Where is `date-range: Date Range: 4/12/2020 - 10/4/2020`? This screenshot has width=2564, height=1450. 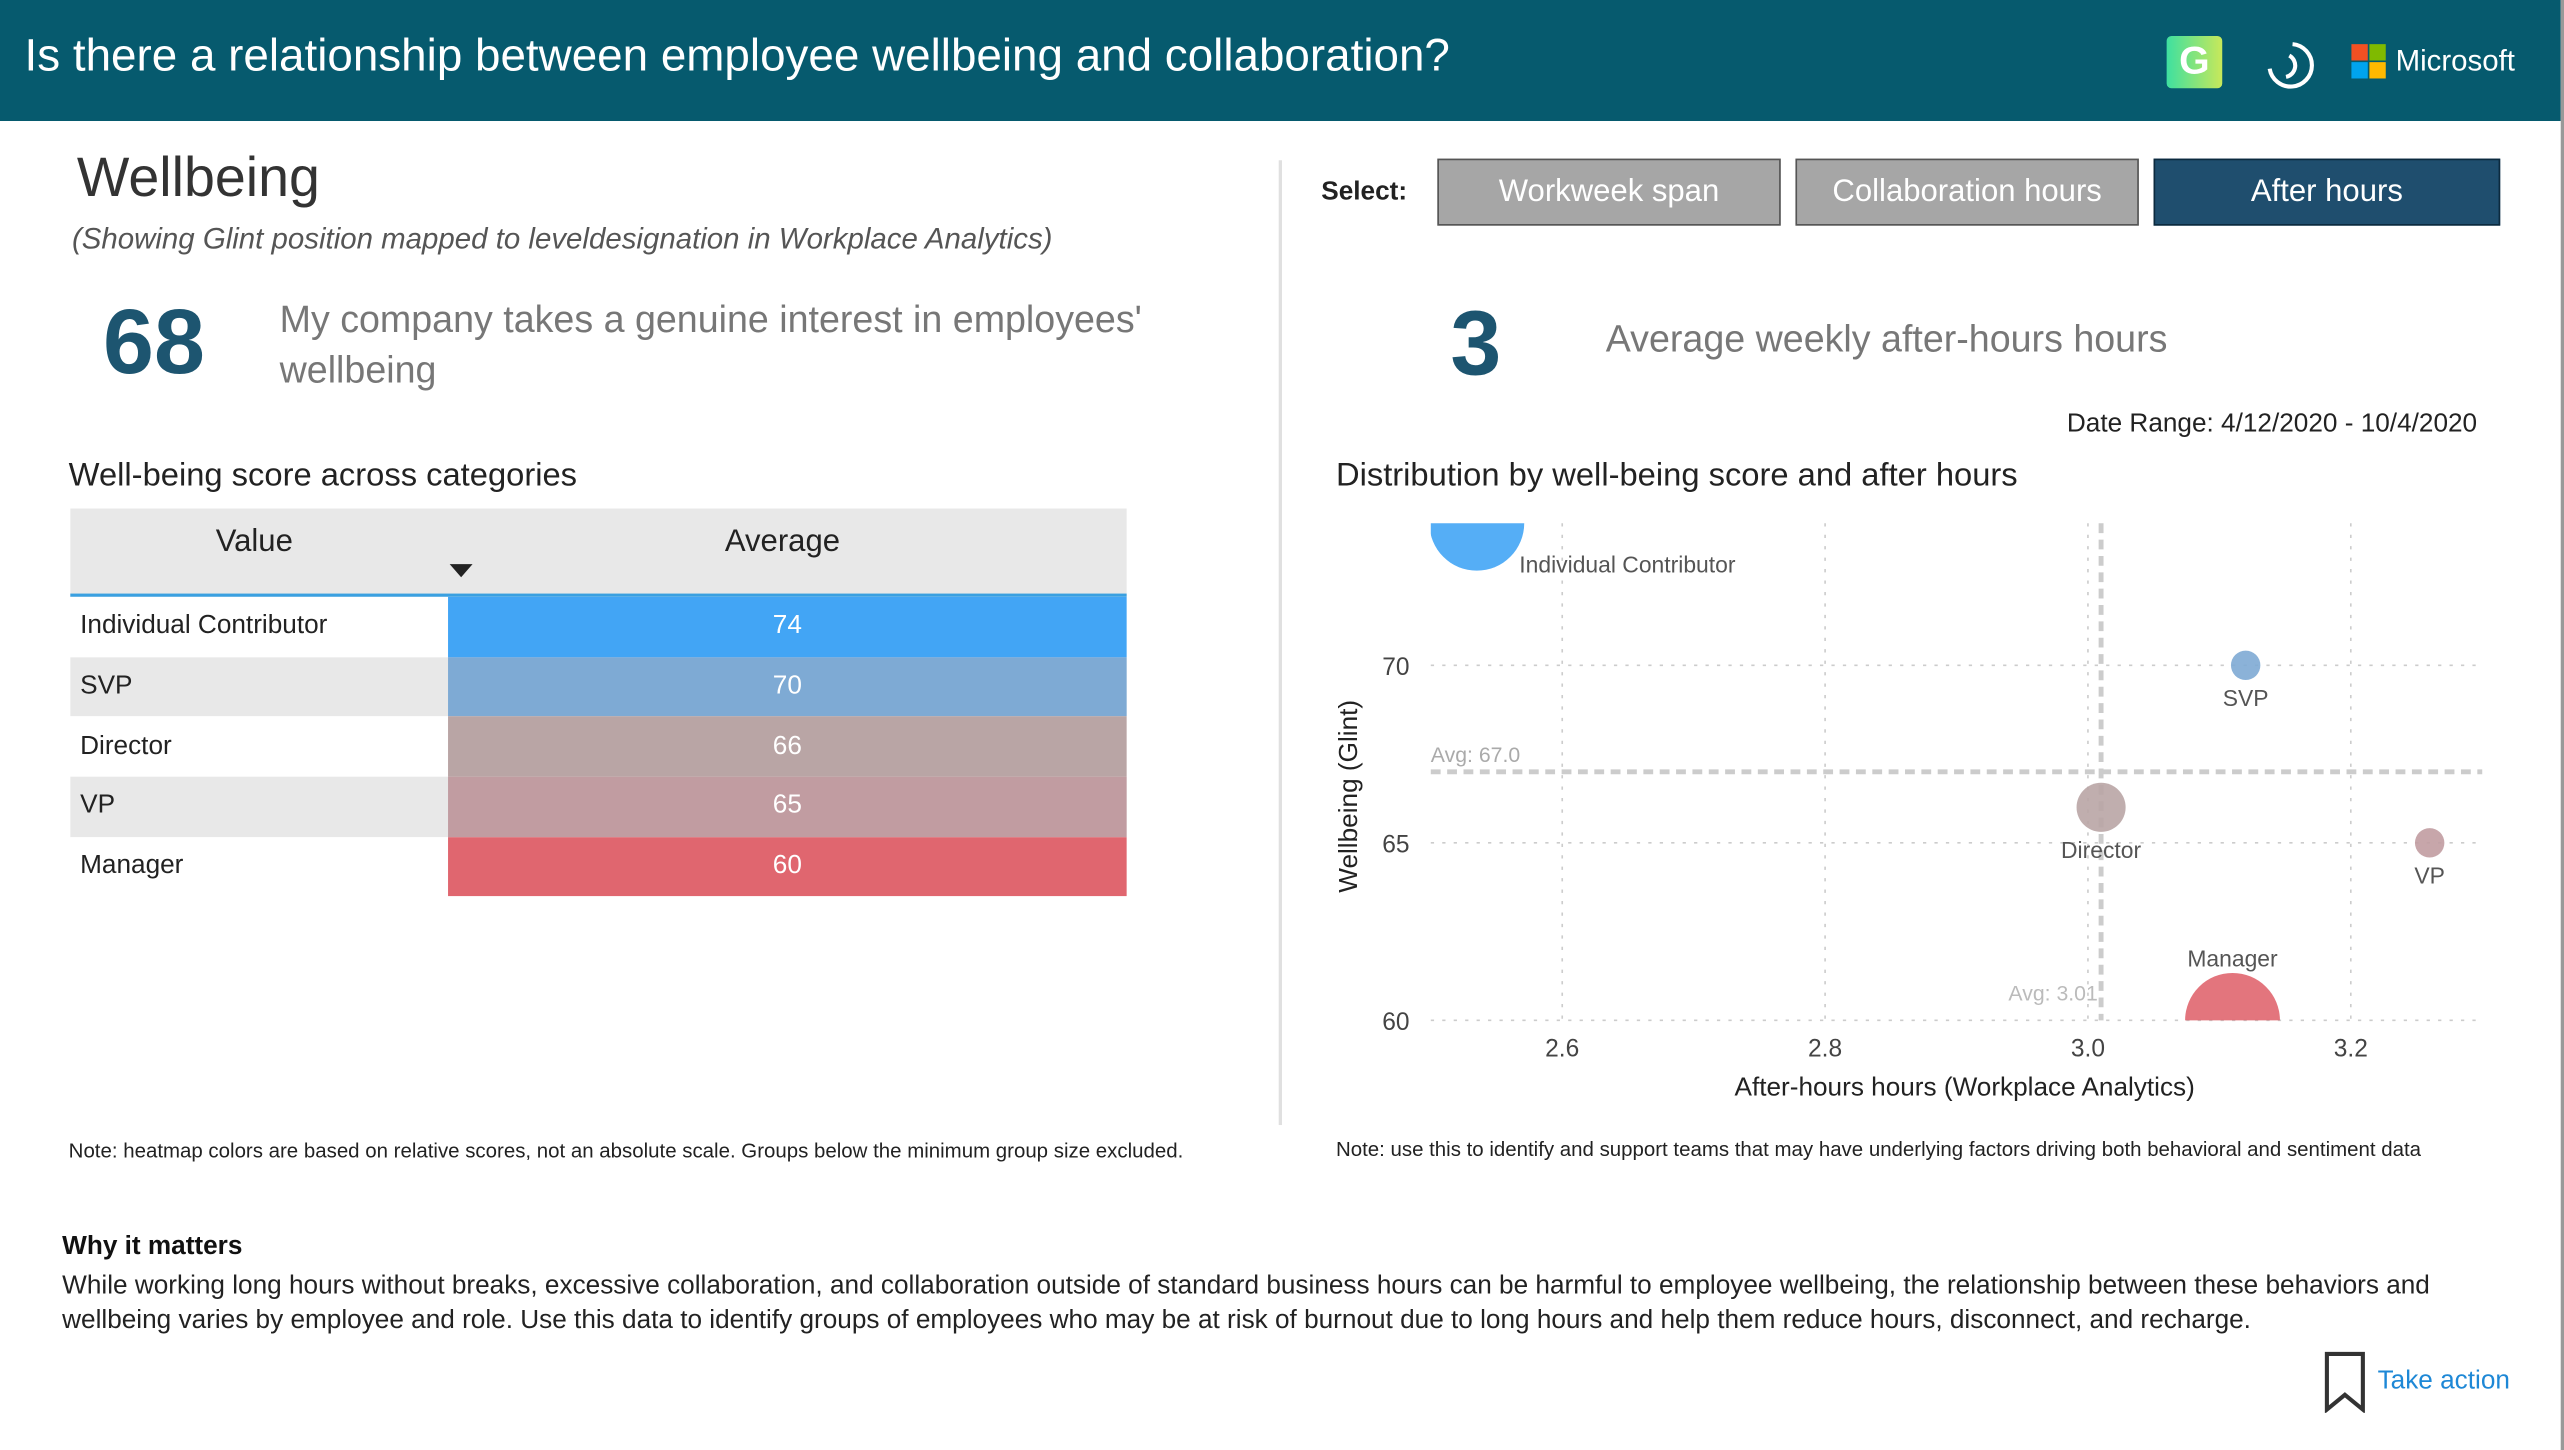 date-range: Date Range: 4/12/2020 - 10/4/2020 is located at coordinates (2272, 424).